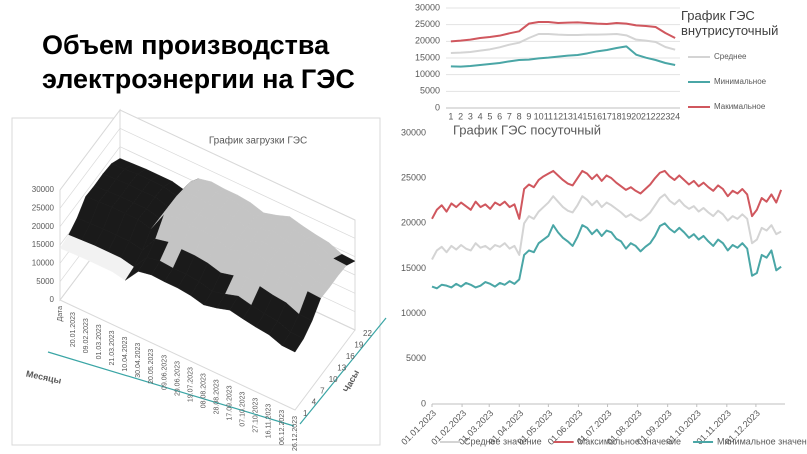 The height and width of the screenshot is (454, 807). Describe the element at coordinates (203, 390) in the screenshot. I see `x-tick-label: 08.08.2023` at that location.